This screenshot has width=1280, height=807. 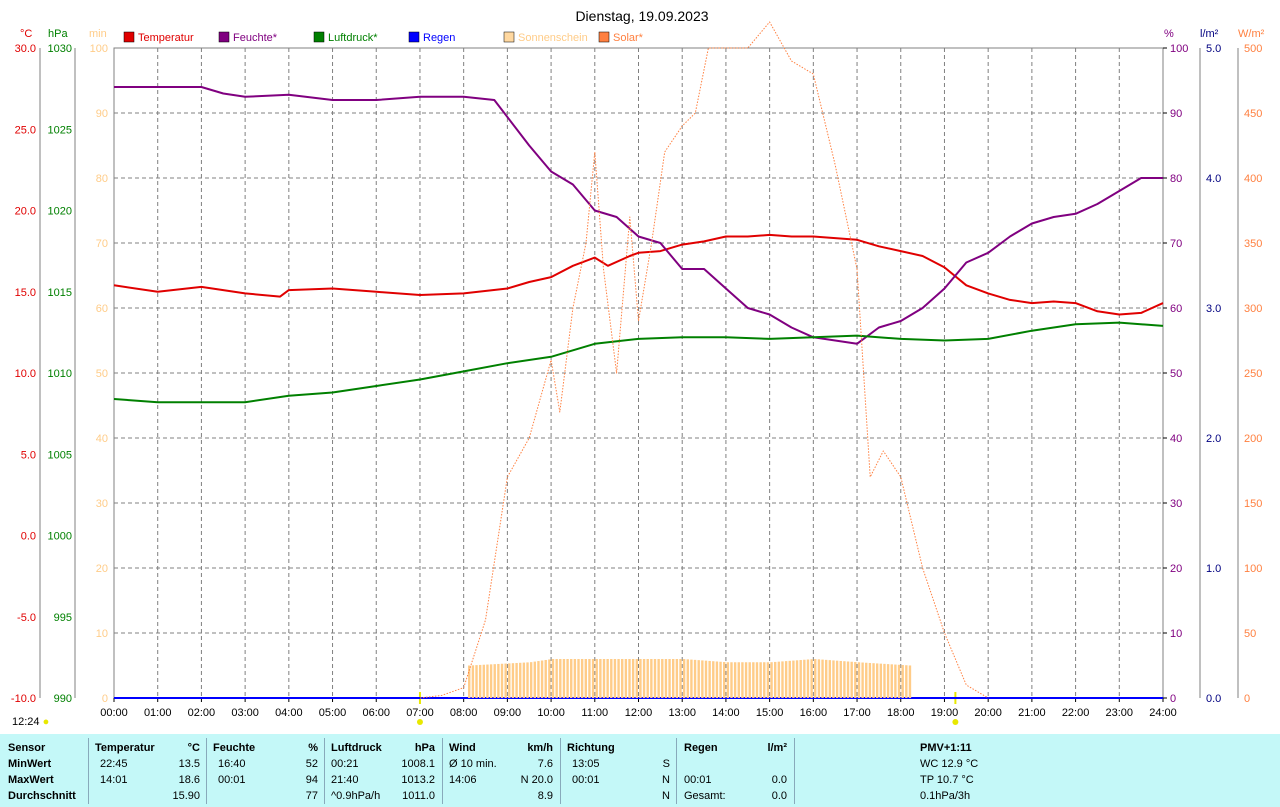 What do you see at coordinates (1120, 713) in the screenshot?
I see `x-tick-label: 23:00` at bounding box center [1120, 713].